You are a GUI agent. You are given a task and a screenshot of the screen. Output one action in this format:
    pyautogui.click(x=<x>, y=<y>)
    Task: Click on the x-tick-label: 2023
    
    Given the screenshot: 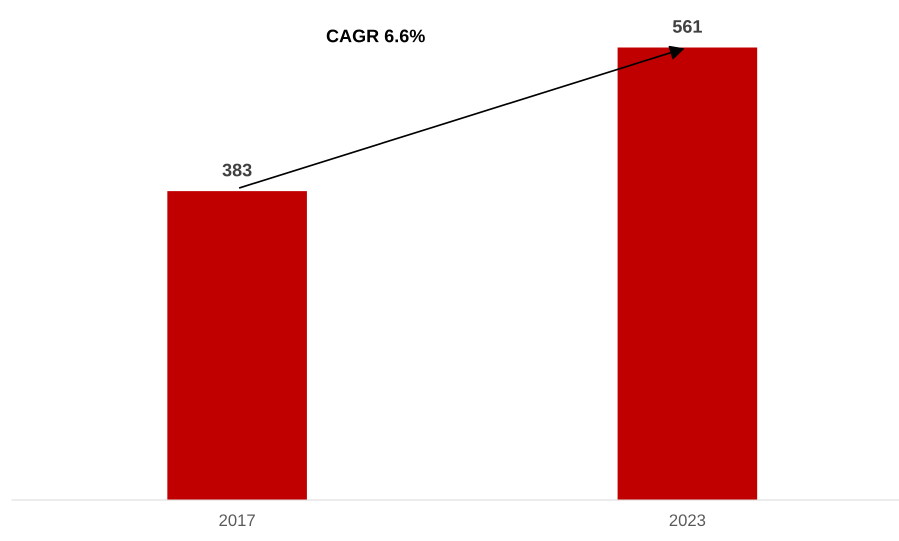 What is the action you would take?
    pyautogui.click(x=688, y=520)
    